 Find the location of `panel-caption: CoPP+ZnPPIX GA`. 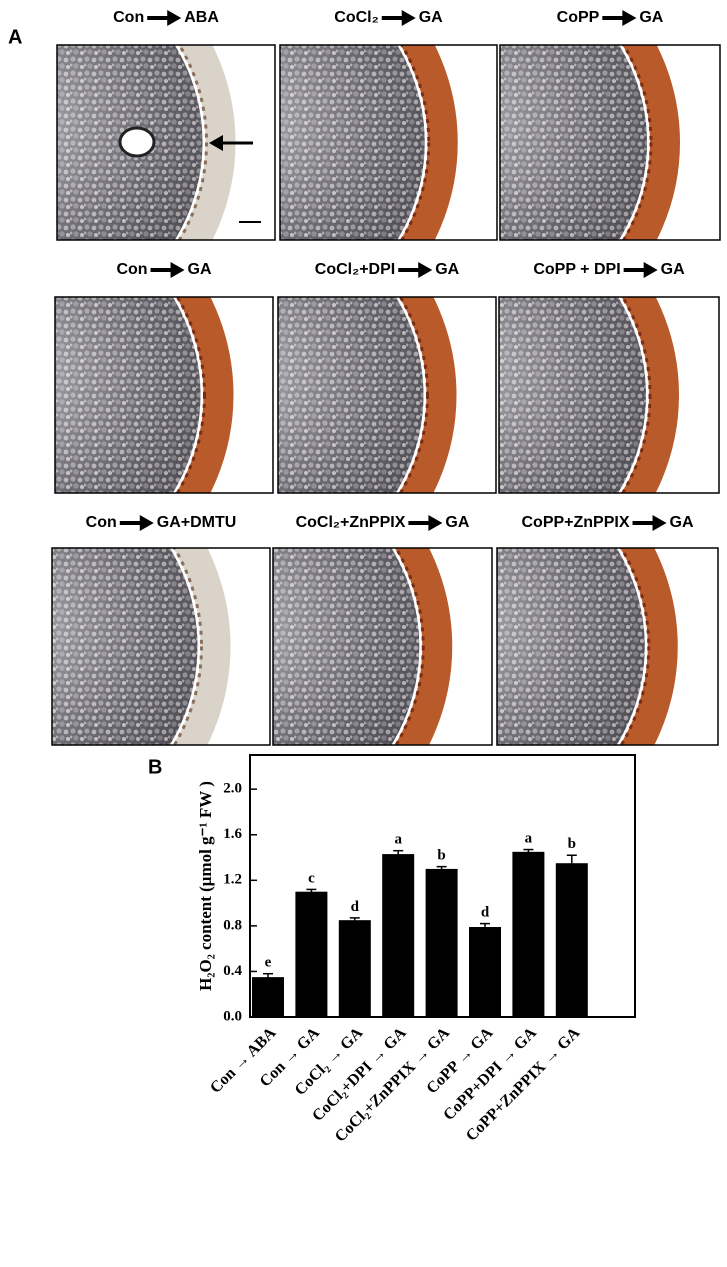

panel-caption: CoPP+ZnPPIX GA is located at coordinates (607, 522).